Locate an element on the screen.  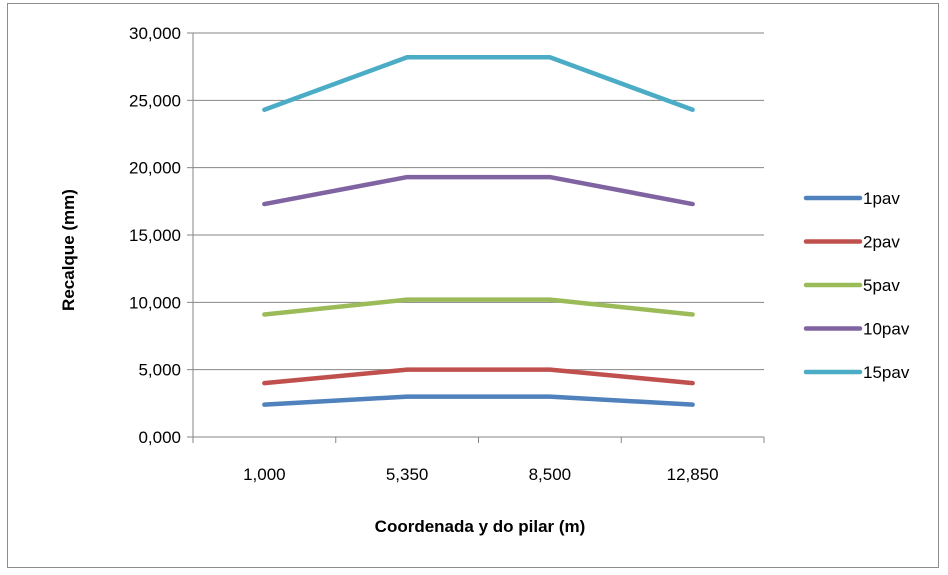
legend-label-15pav: 15pav is located at coordinates (886, 372).